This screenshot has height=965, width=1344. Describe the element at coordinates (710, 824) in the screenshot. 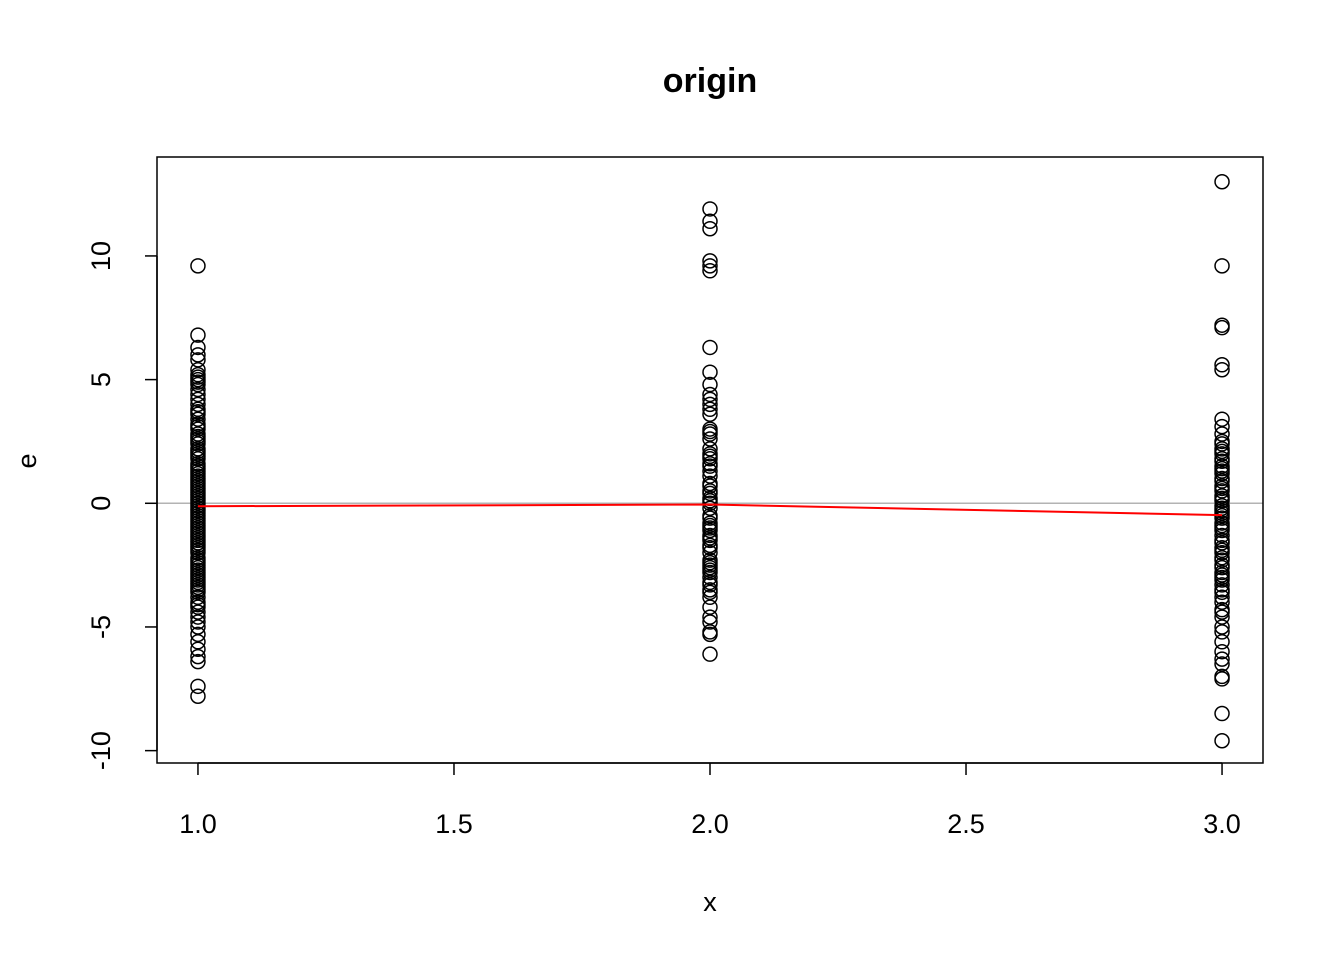

I see `x-tick-label: 2.0` at that location.